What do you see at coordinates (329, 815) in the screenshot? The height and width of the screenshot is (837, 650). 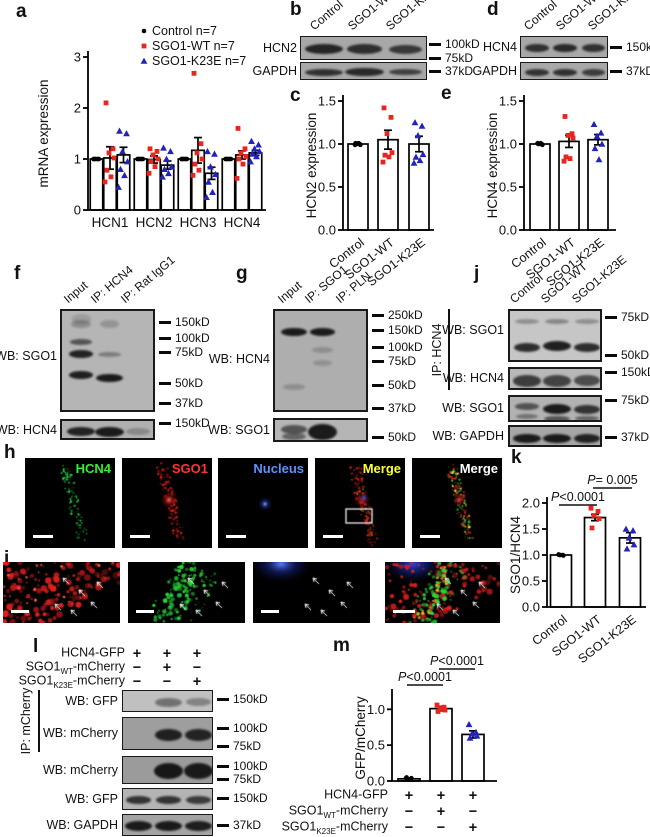 I see `condition-sub: WT` at bounding box center [329, 815].